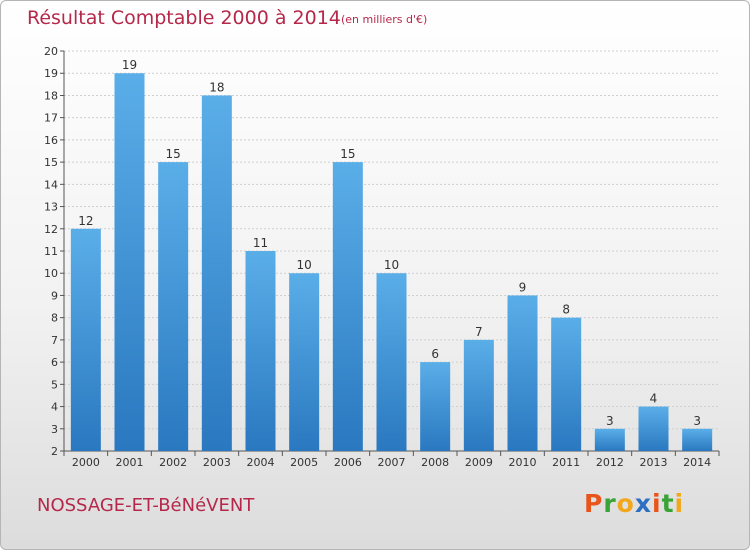 Image resolution: width=750 pixels, height=550 pixels. What do you see at coordinates (54, 362) in the screenshot?
I see `y-tick-label: 6` at bounding box center [54, 362].